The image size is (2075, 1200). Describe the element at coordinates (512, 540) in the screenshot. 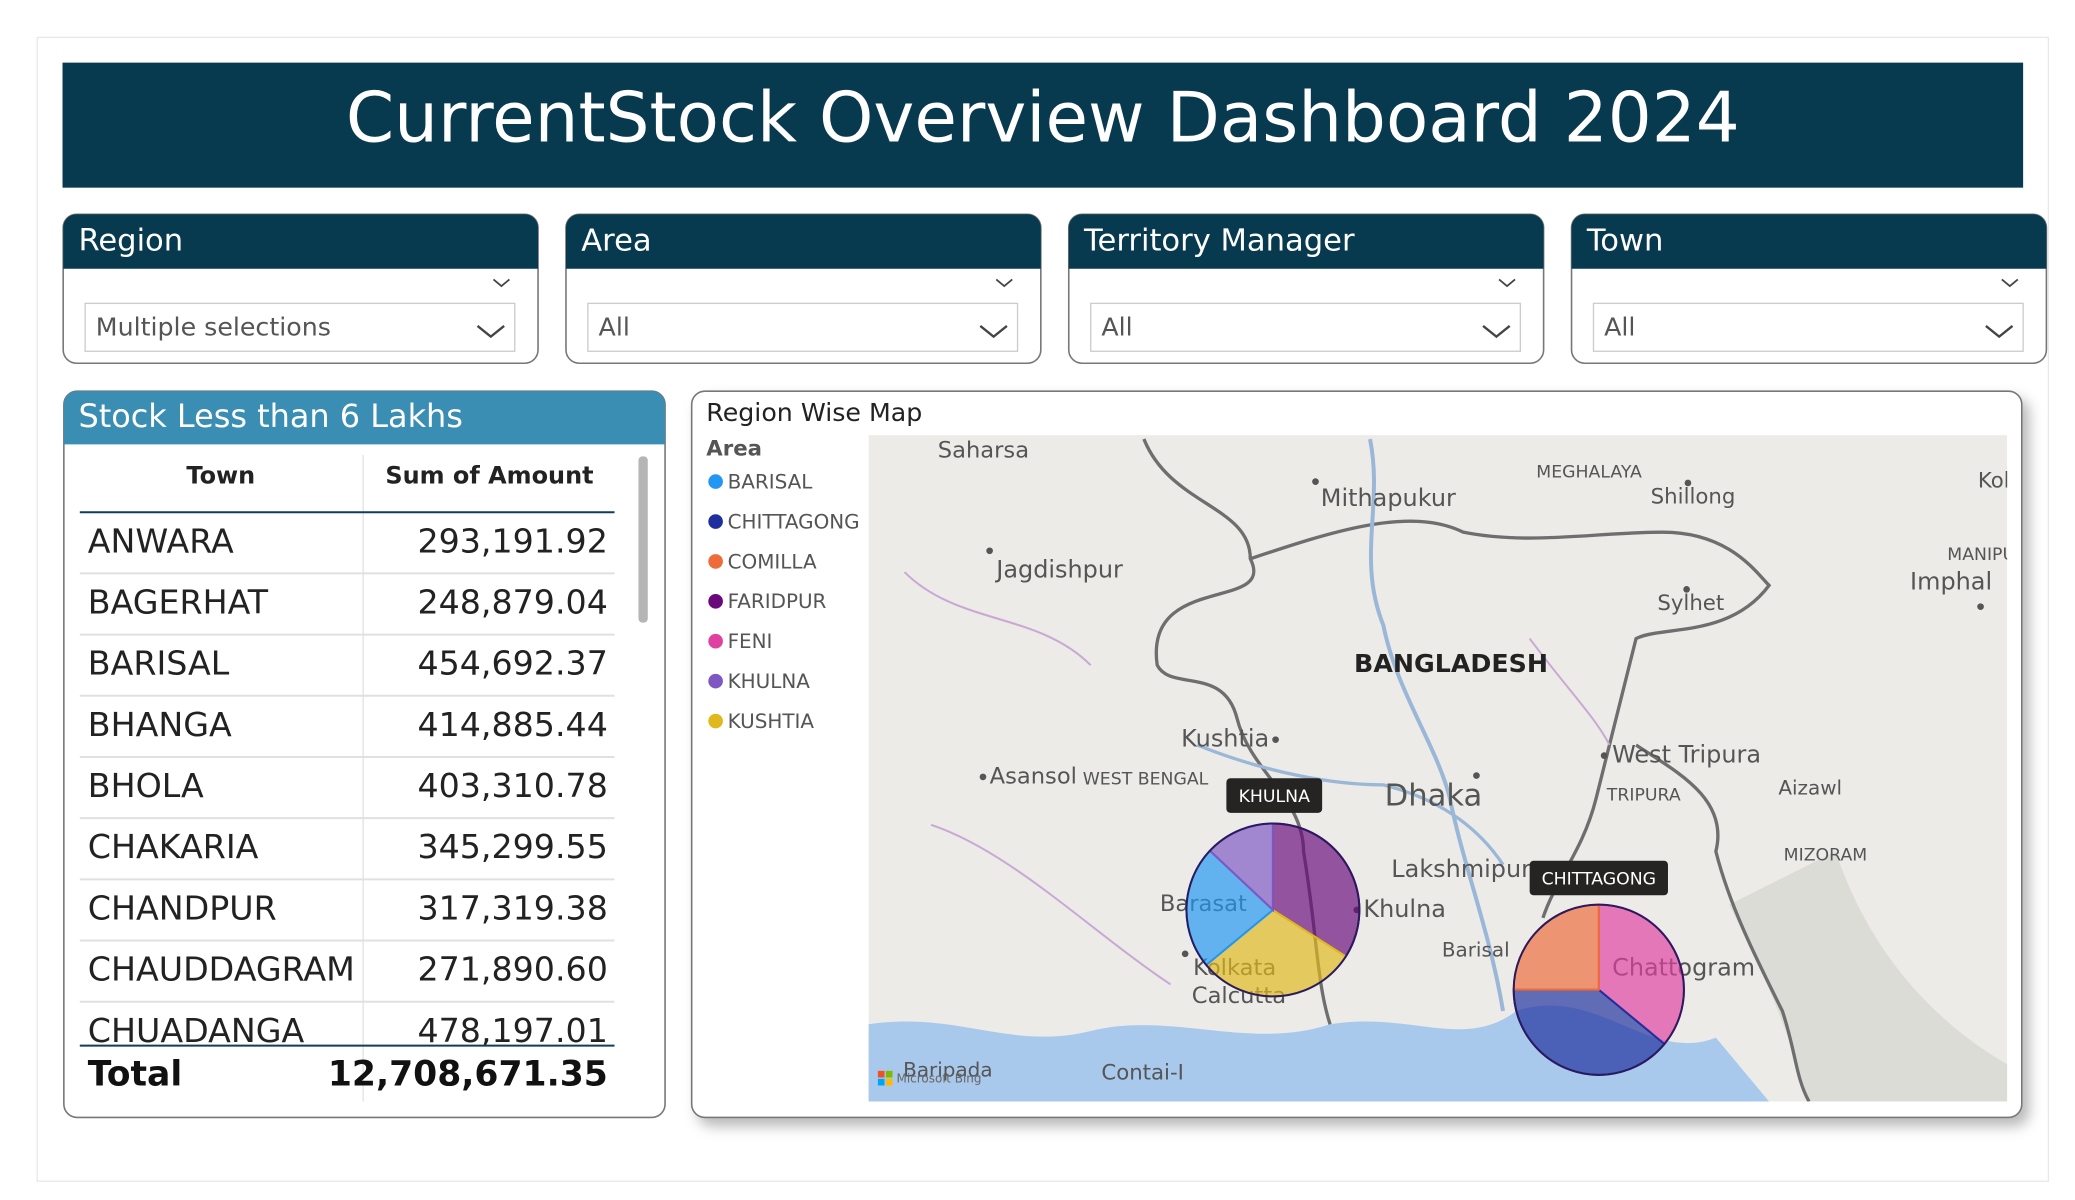

I see `row-amount: 293,191.92` at that location.